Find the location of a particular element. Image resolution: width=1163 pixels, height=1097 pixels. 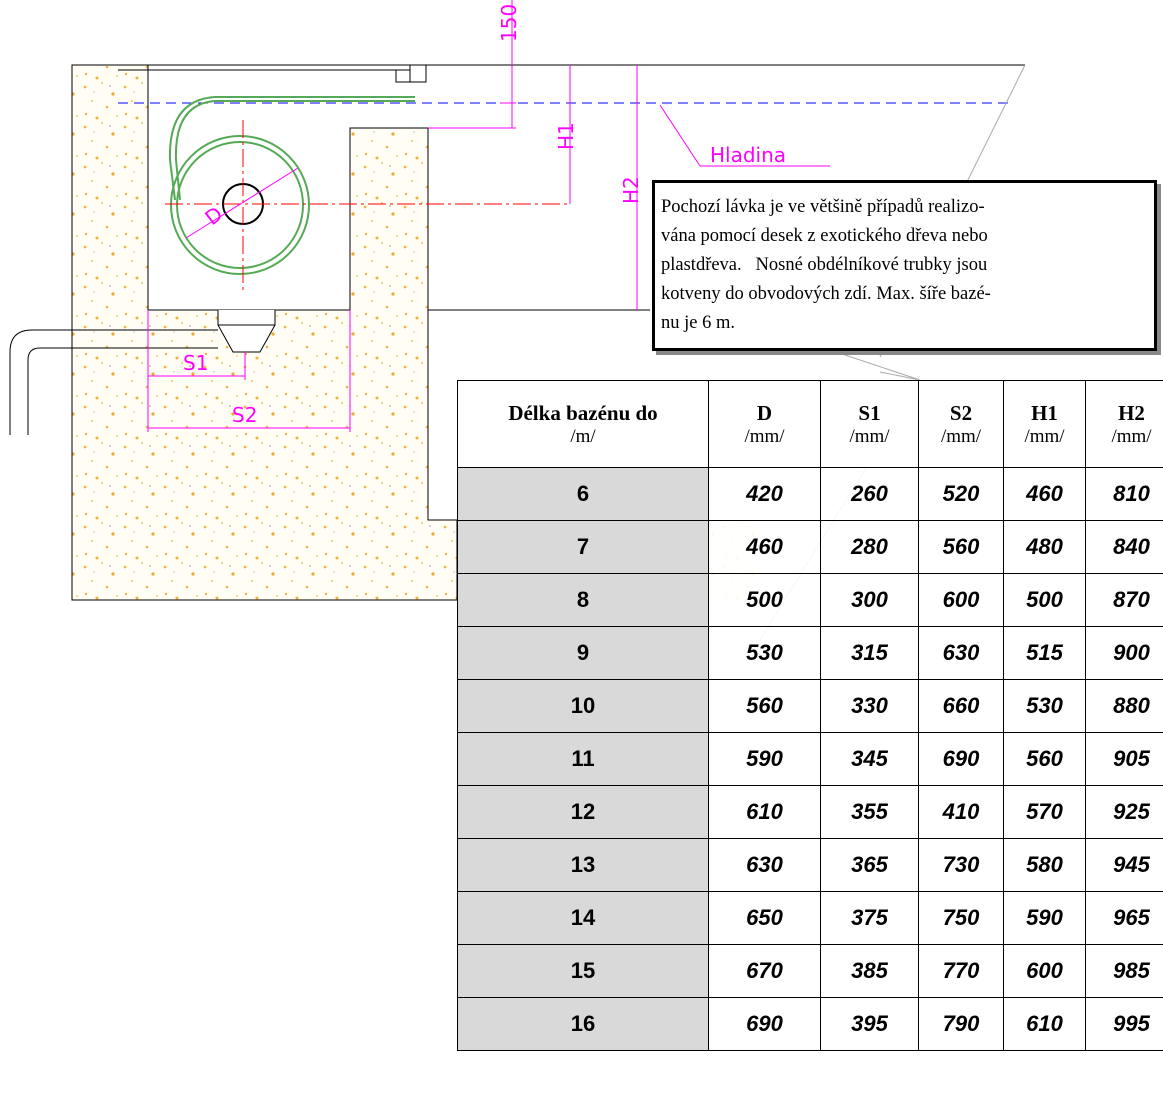

table-cell: 905 is located at coordinates (1124, 759).